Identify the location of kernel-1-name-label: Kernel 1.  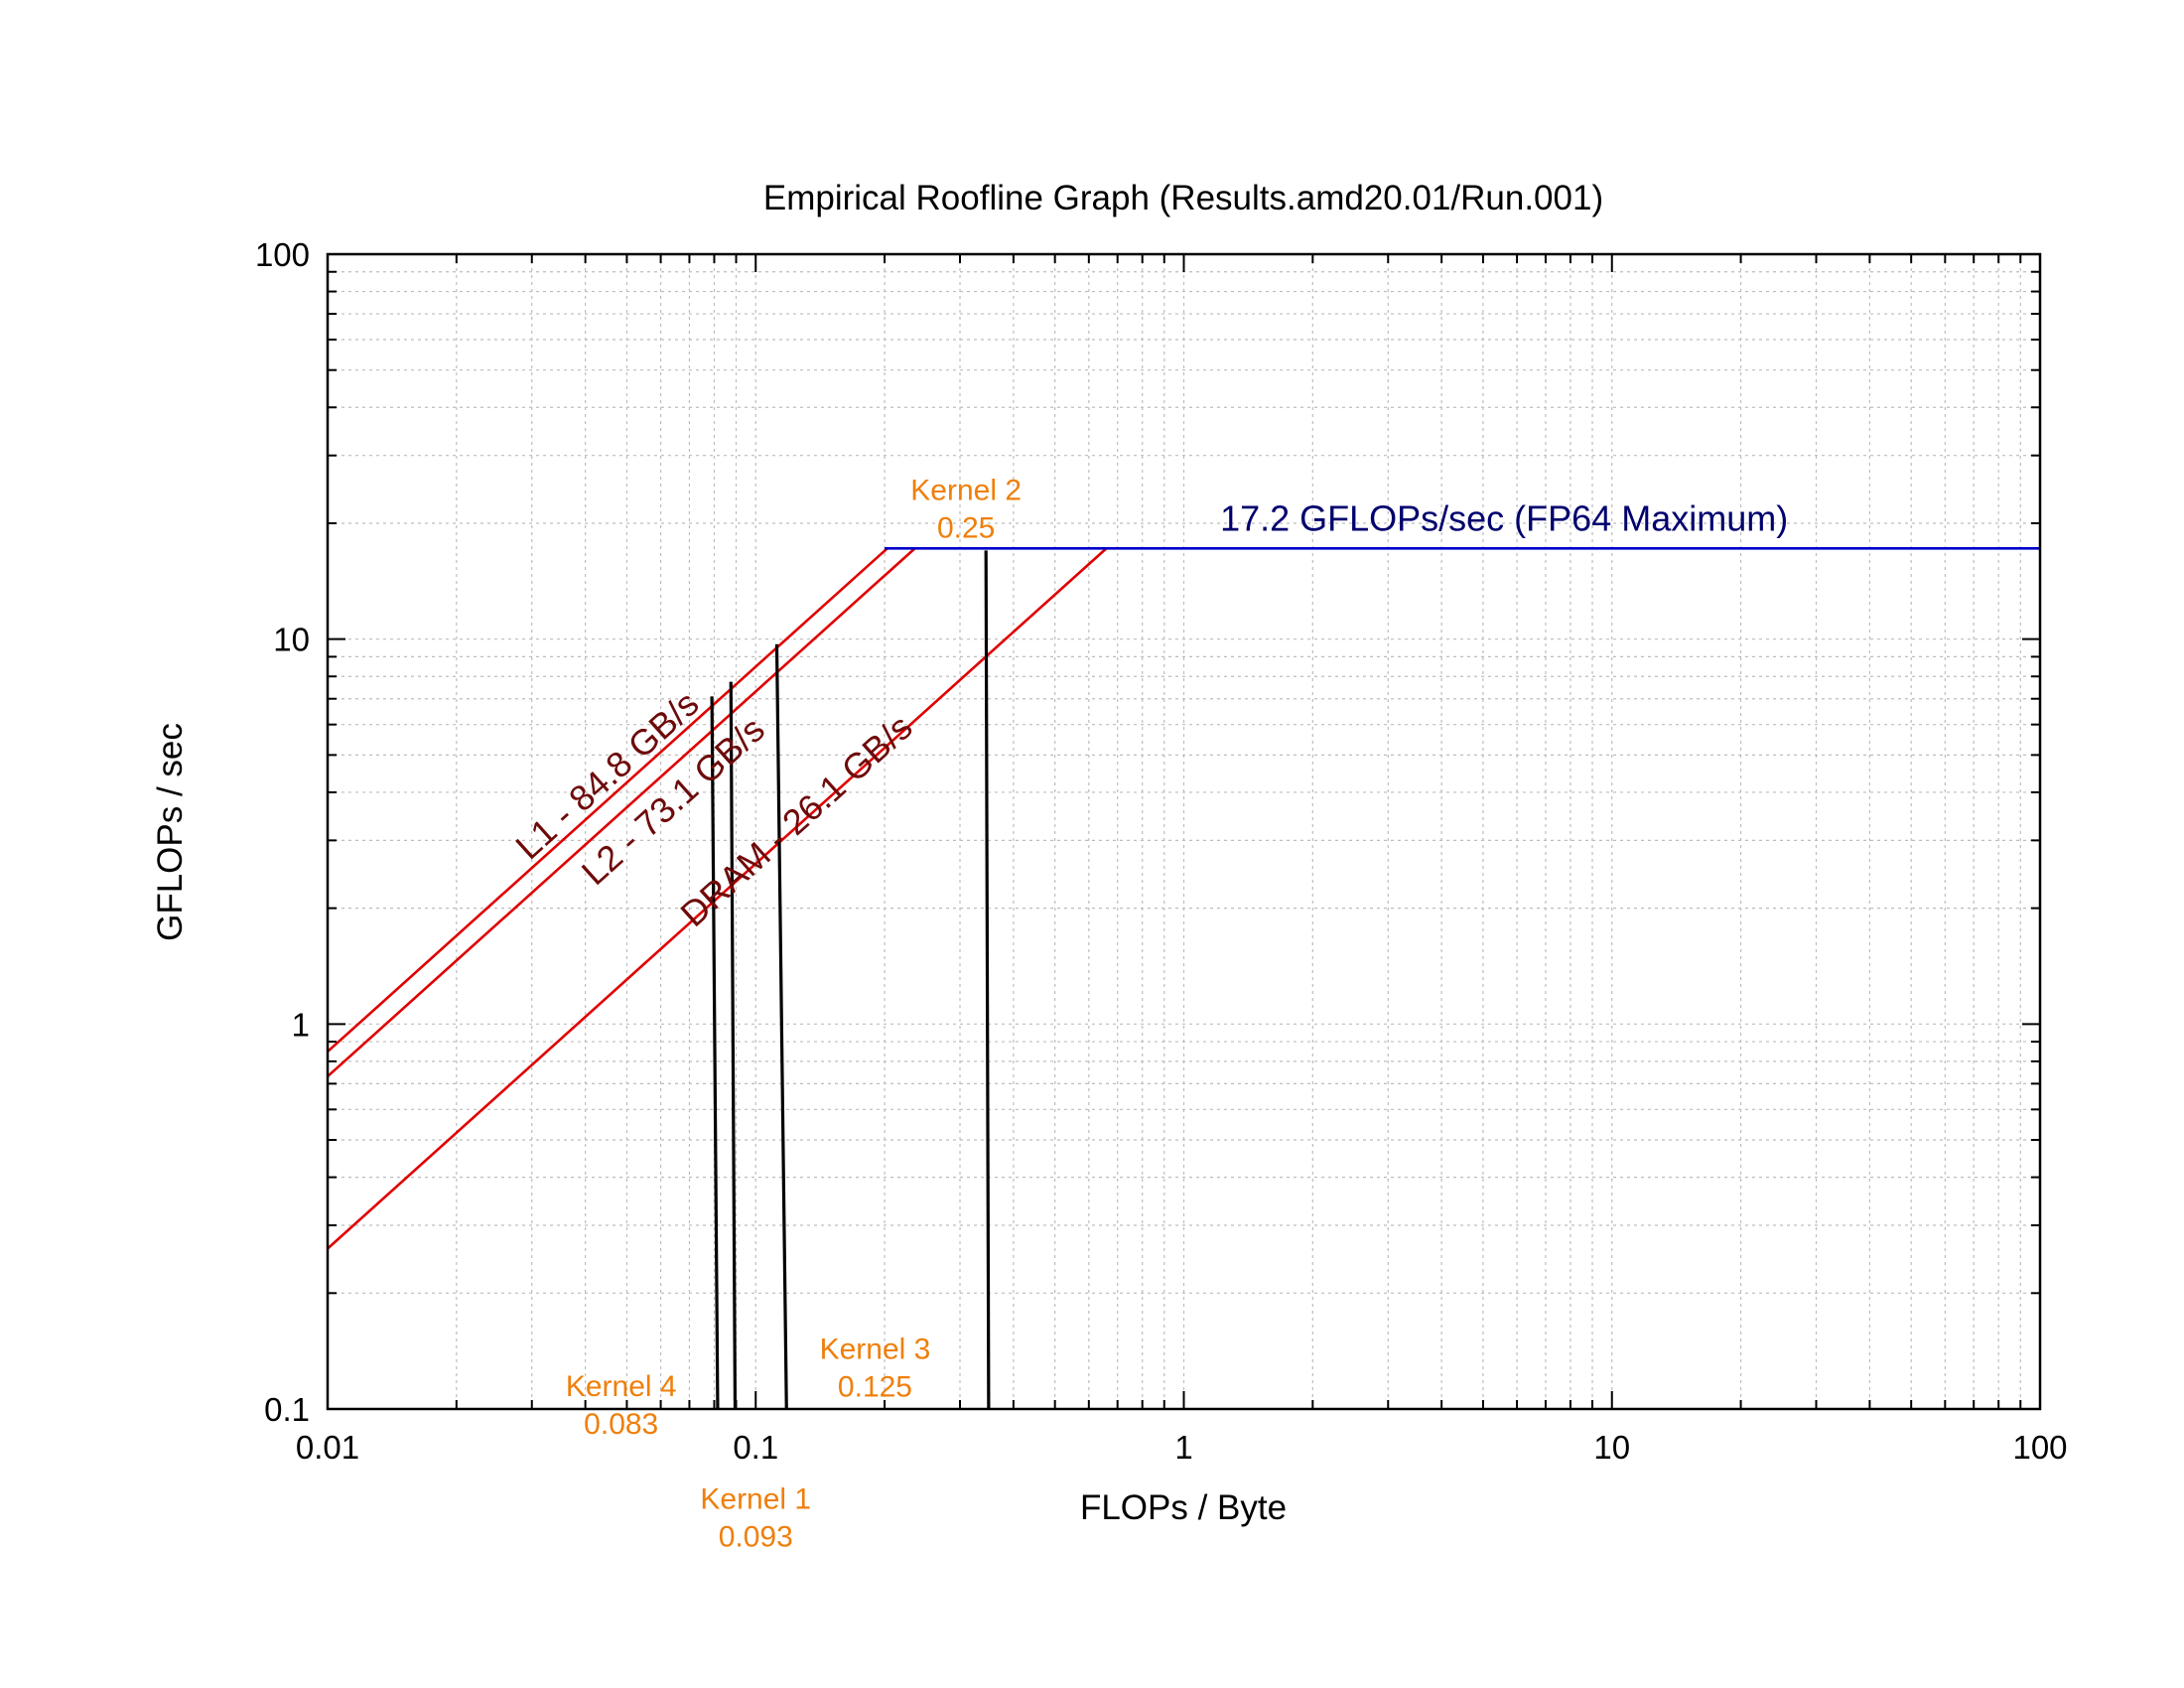
(755, 1499).